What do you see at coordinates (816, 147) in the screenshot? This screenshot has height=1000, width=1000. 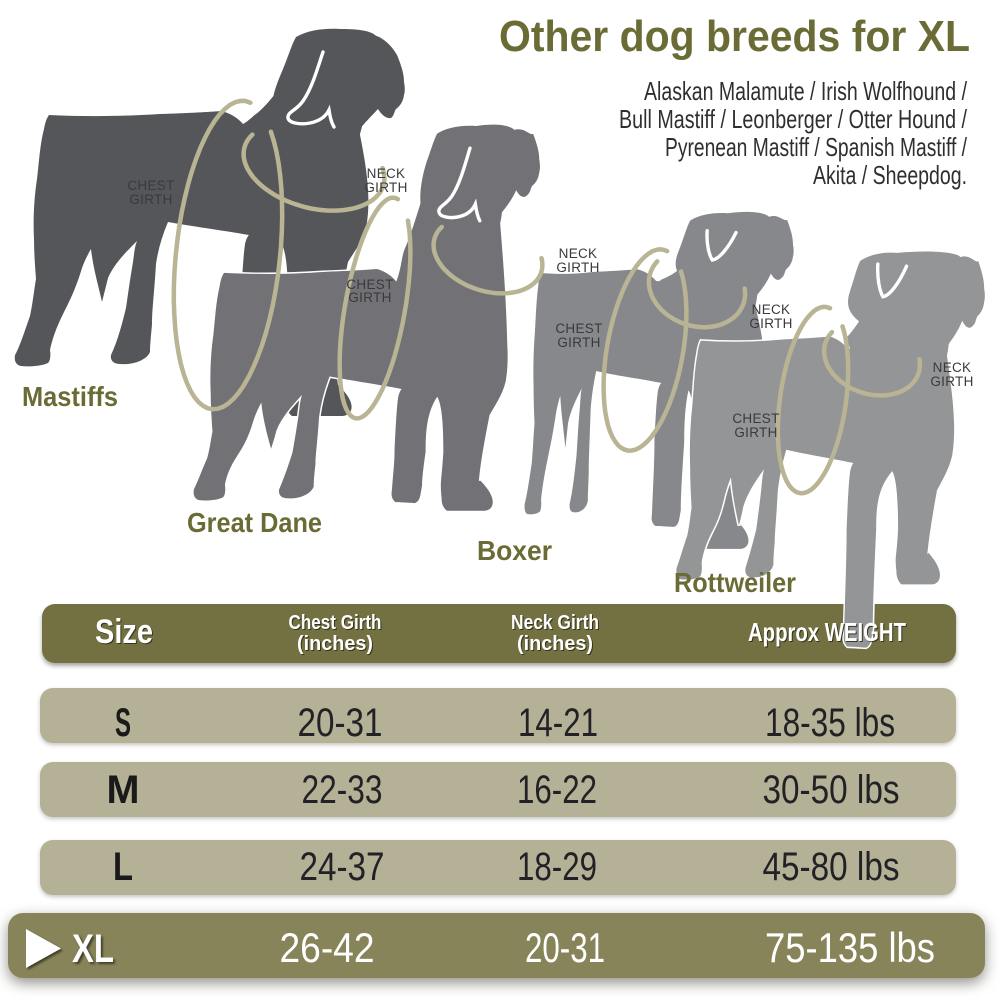 I see `svg-text:Pyrenean Mastiff / Spanish Mas: Pyrenean Mastiff / Spanish Mastiff /` at bounding box center [816, 147].